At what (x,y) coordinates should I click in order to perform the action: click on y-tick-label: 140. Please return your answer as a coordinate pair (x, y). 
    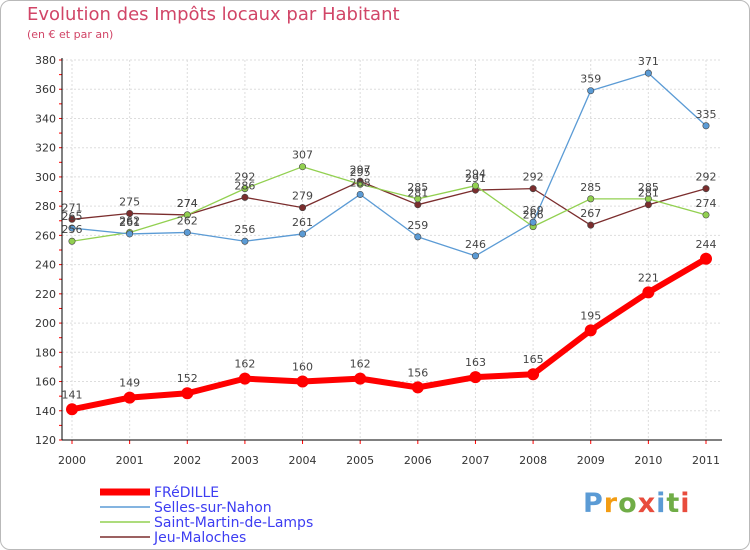
    Looking at the image, I should click on (45, 411).